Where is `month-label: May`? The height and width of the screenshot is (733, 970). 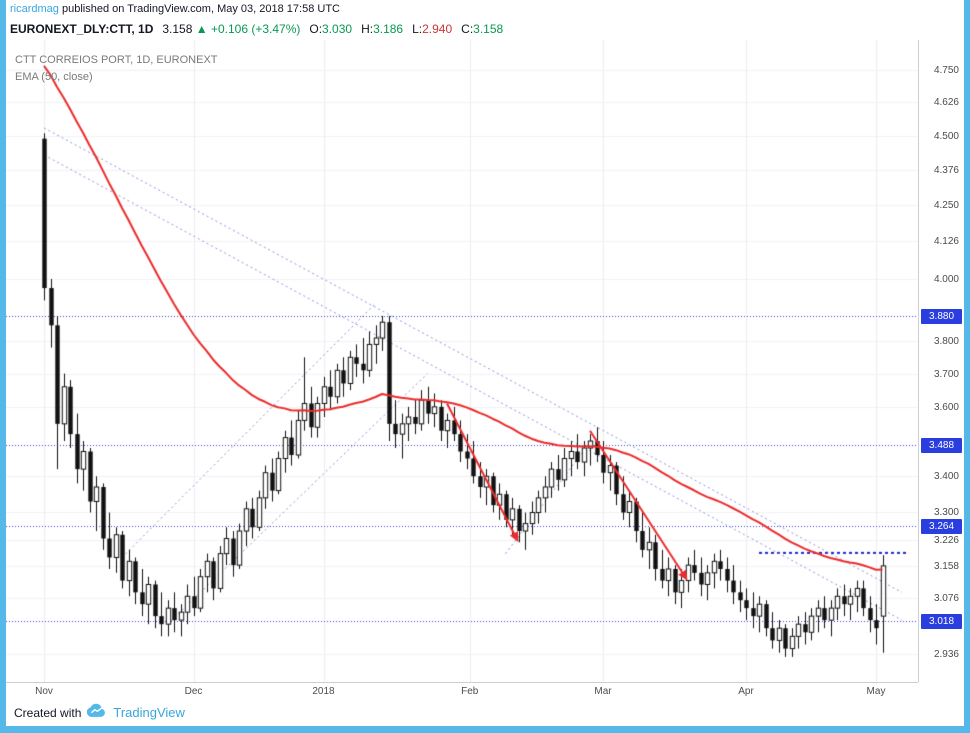 month-label: May is located at coordinates (876, 691).